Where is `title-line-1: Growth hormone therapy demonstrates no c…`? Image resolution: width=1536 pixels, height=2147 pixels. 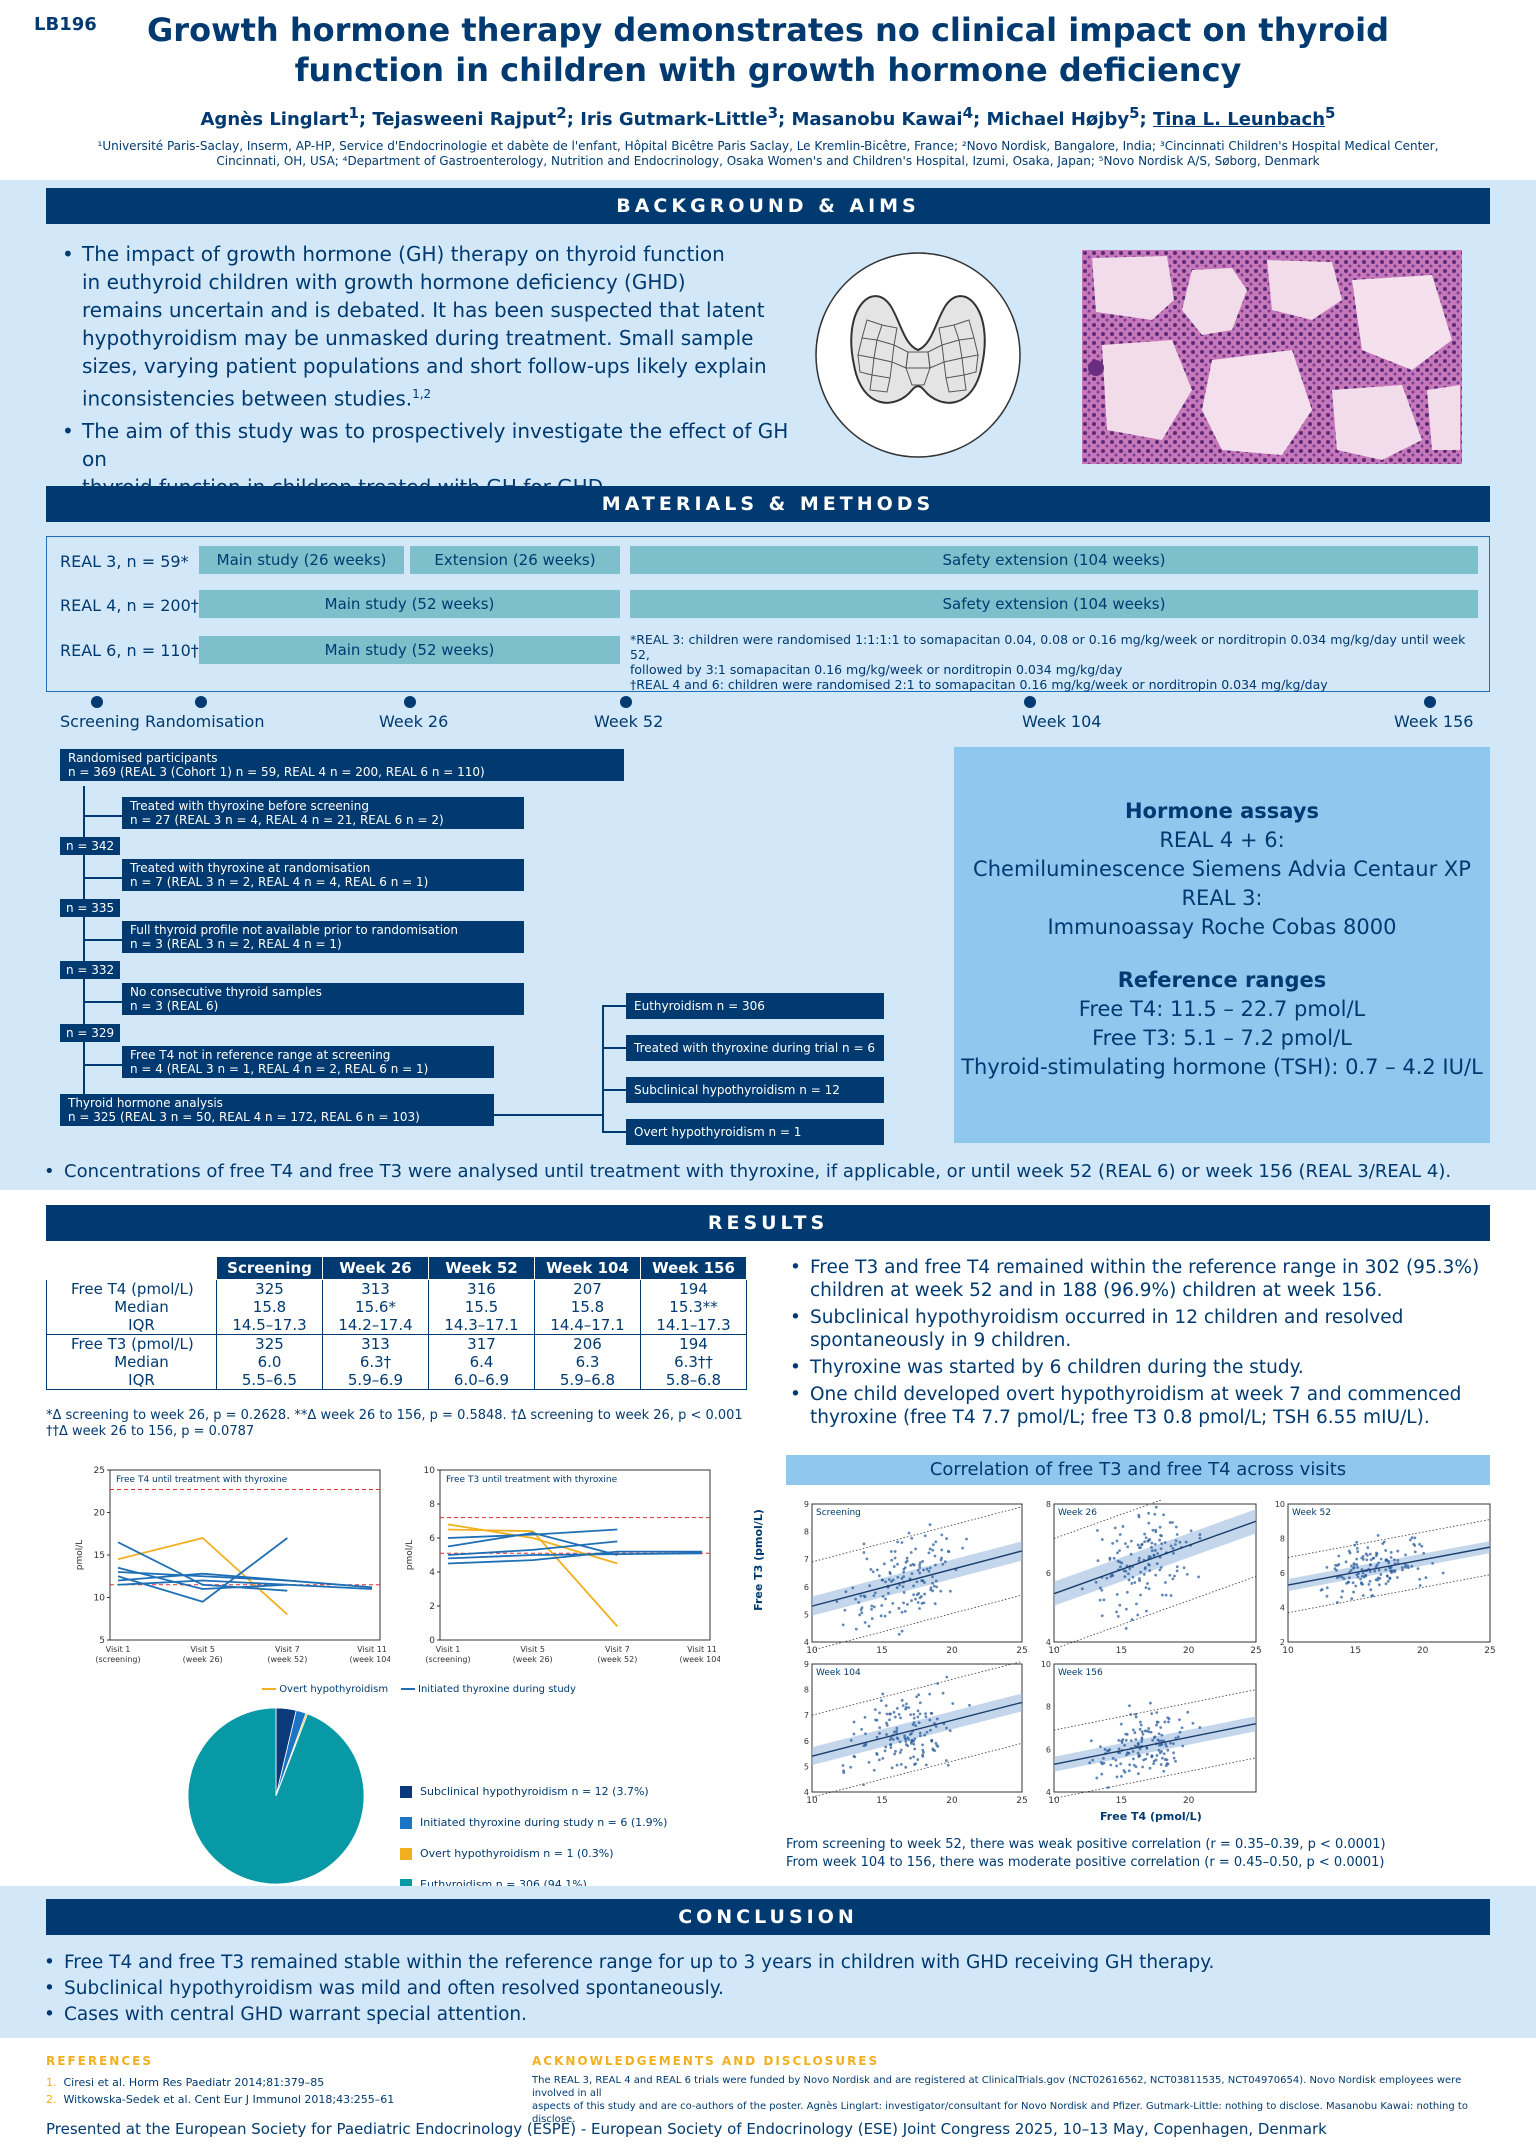 title-line-1: Growth hormone therapy demonstrates no c… is located at coordinates (768, 30).